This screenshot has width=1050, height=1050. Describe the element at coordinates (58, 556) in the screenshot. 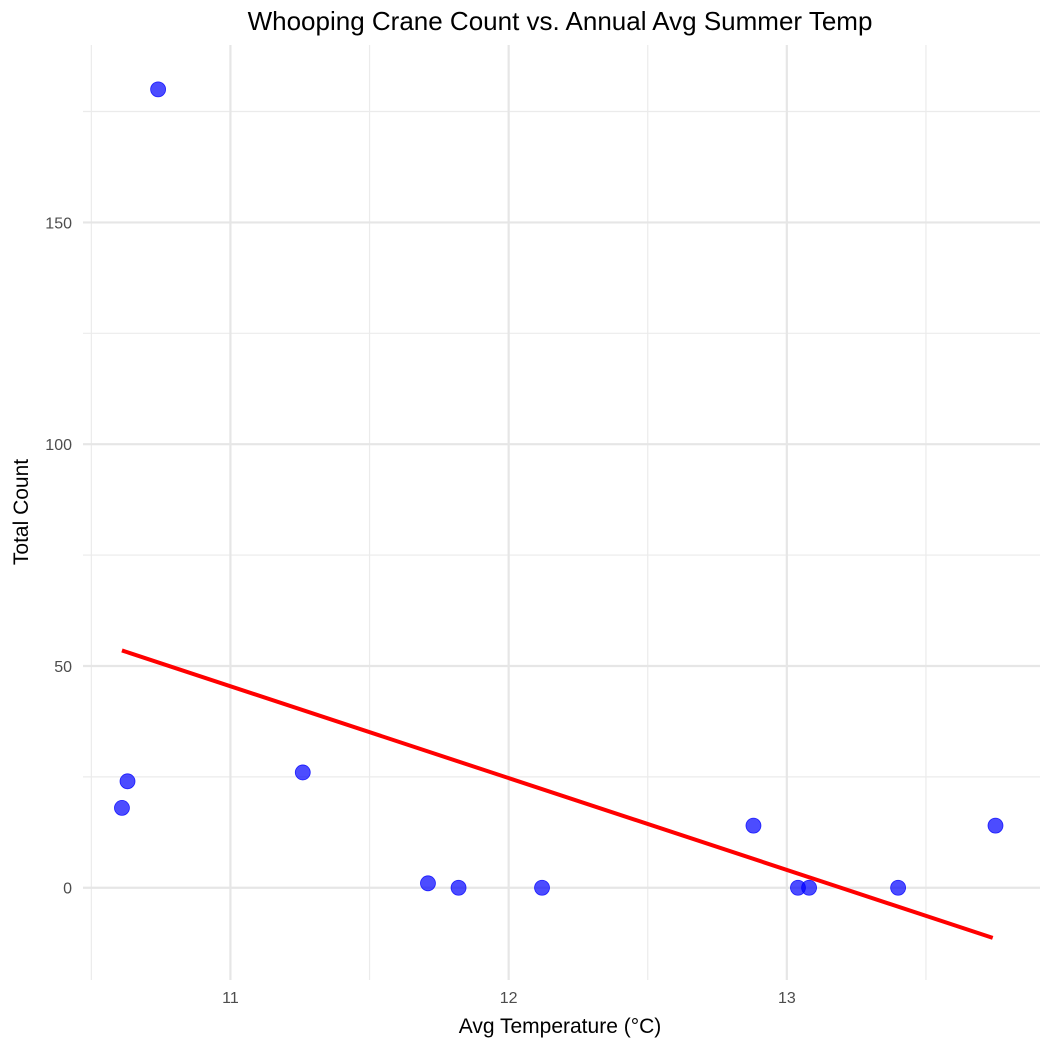

I see `y-axis-tick-labels: 0 50 100 150` at that location.